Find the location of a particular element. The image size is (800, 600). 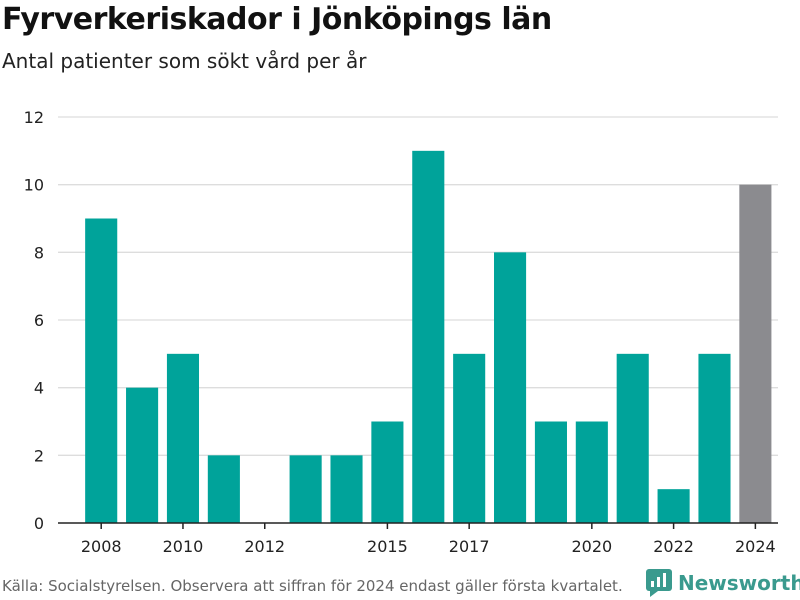

y-tick-label: 2 is located at coordinates (39, 455).